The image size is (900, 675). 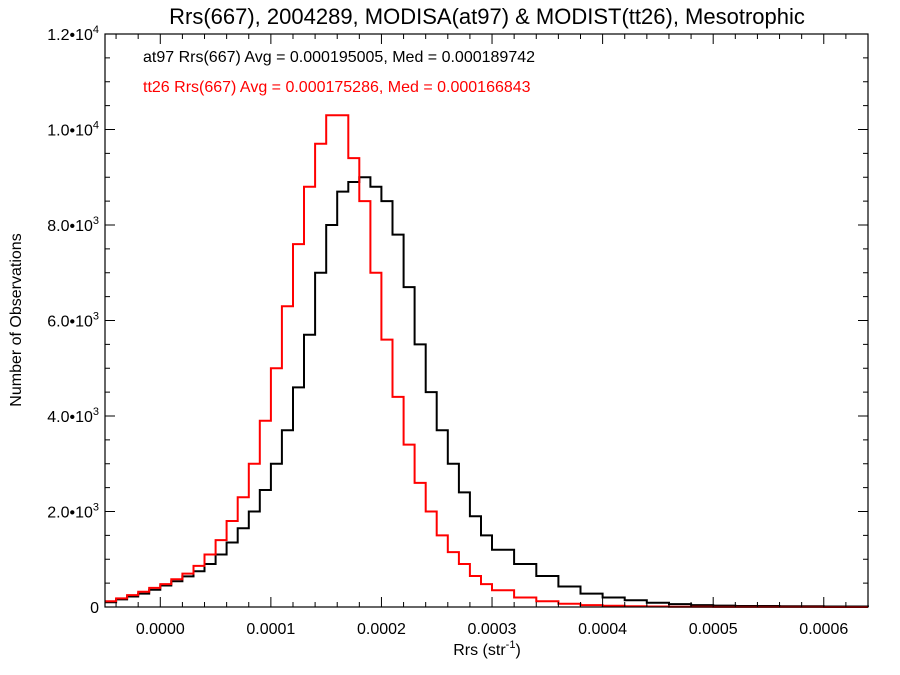 I want to click on x-tick-label: 0.0001, so click(x=270, y=629).